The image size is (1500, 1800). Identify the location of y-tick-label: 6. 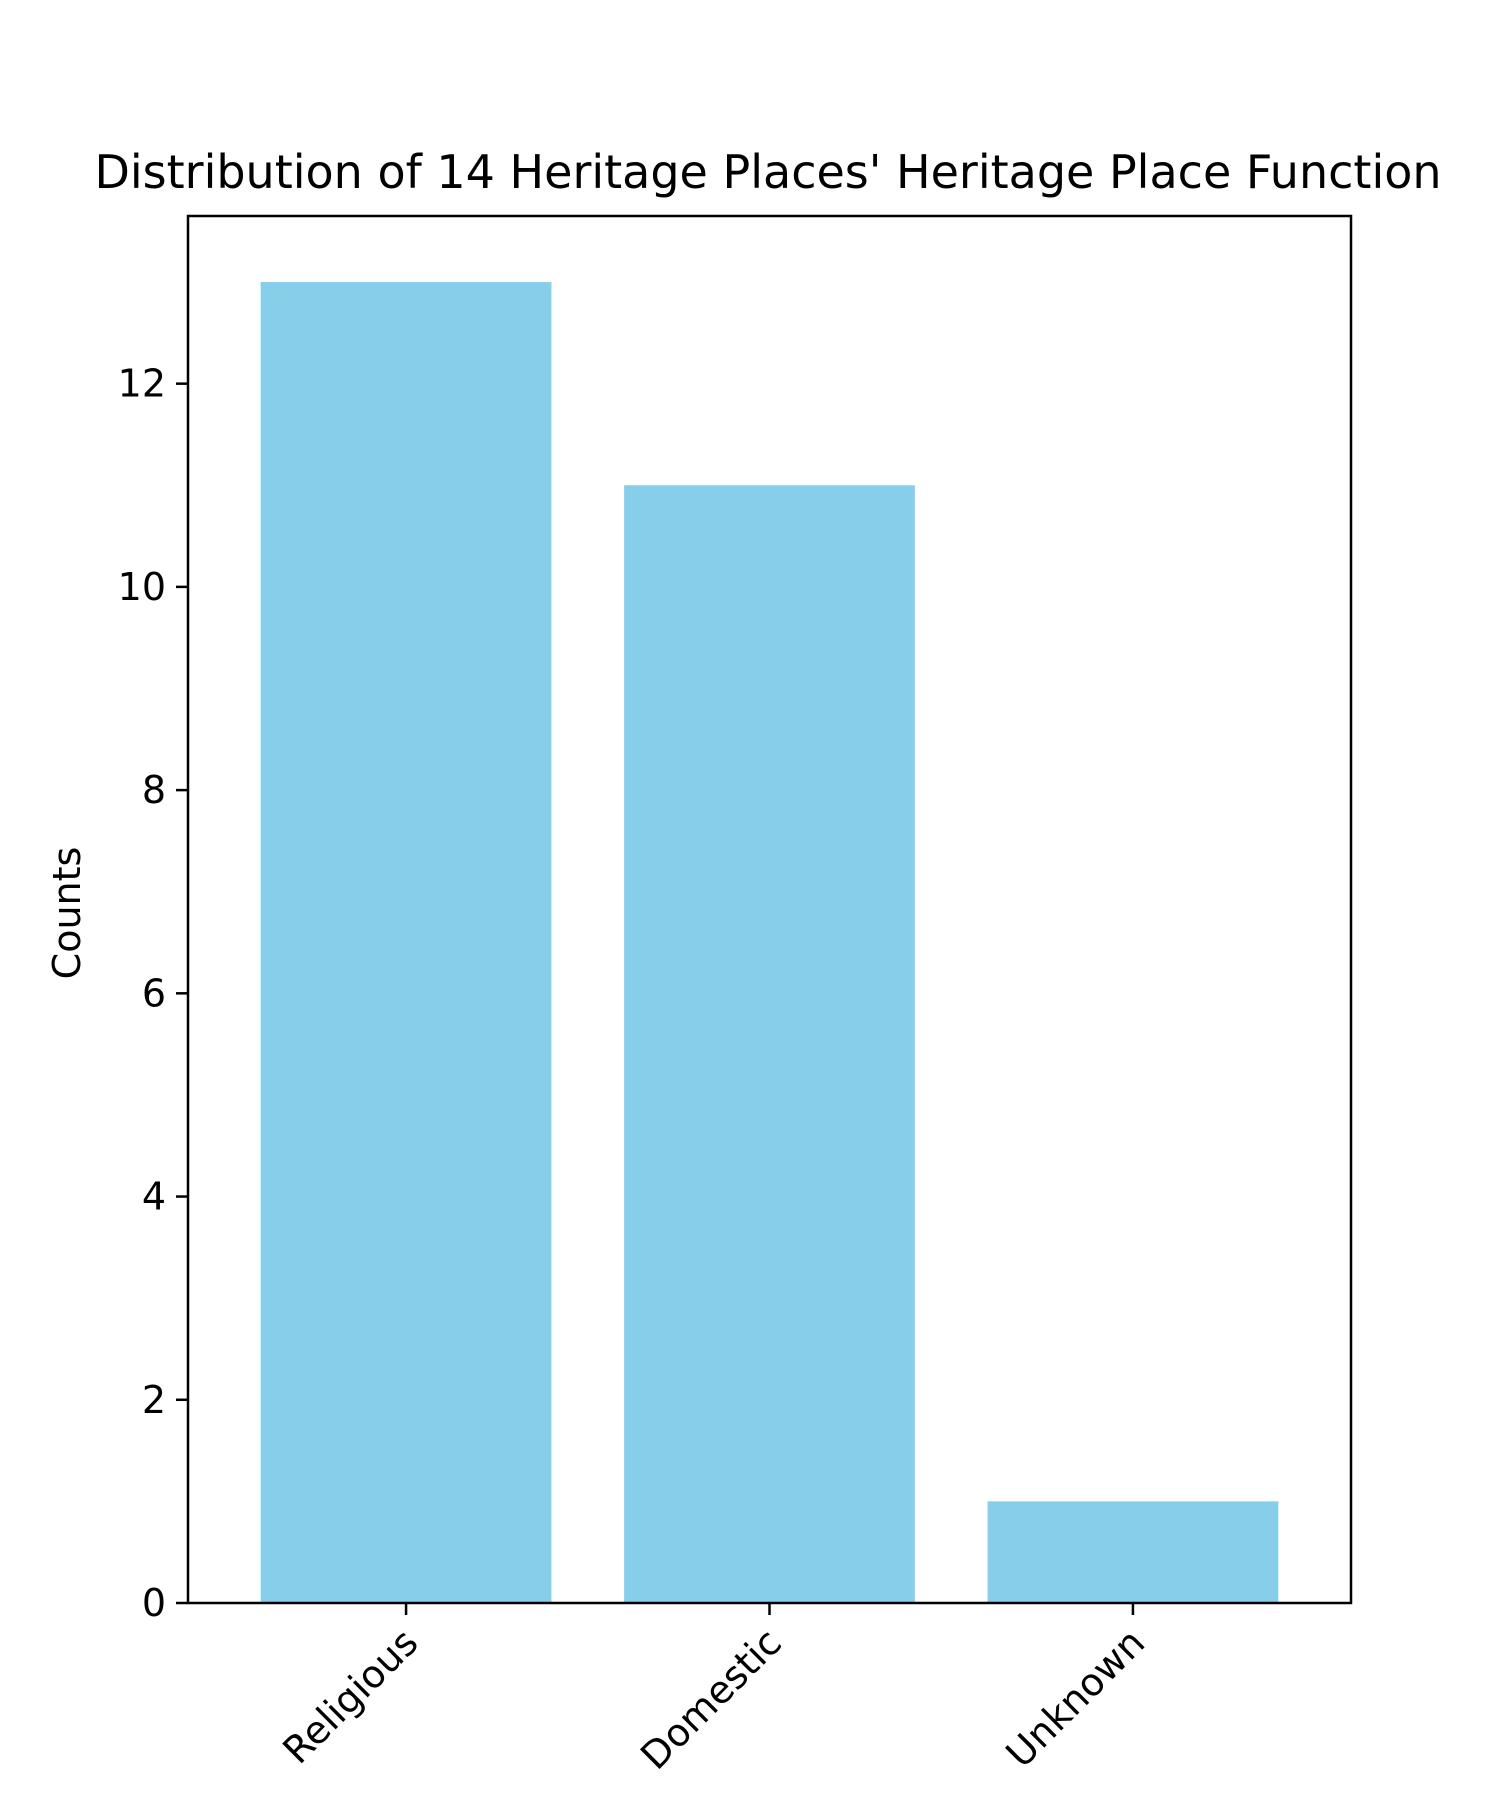
(154, 993).